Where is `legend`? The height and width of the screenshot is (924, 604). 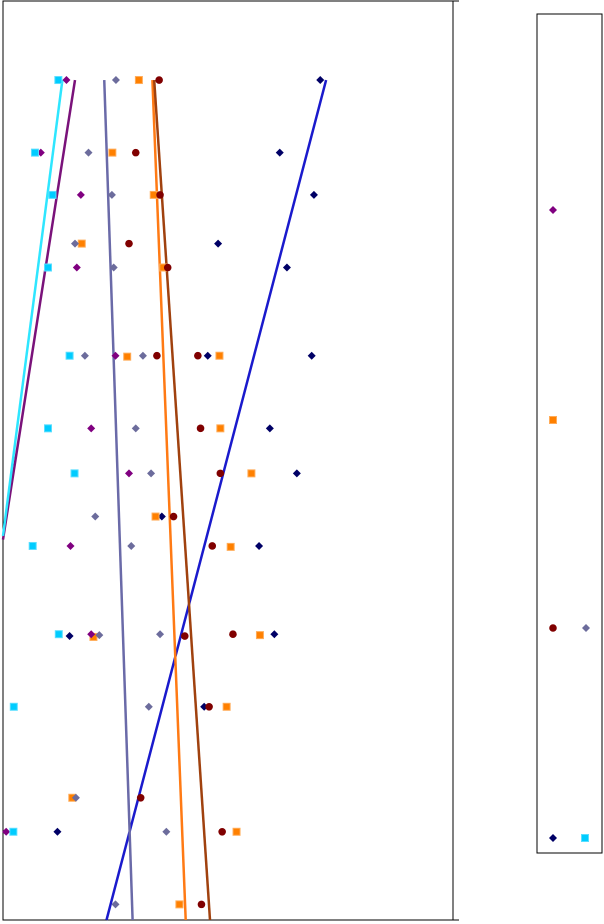 legend is located at coordinates (569, 433).